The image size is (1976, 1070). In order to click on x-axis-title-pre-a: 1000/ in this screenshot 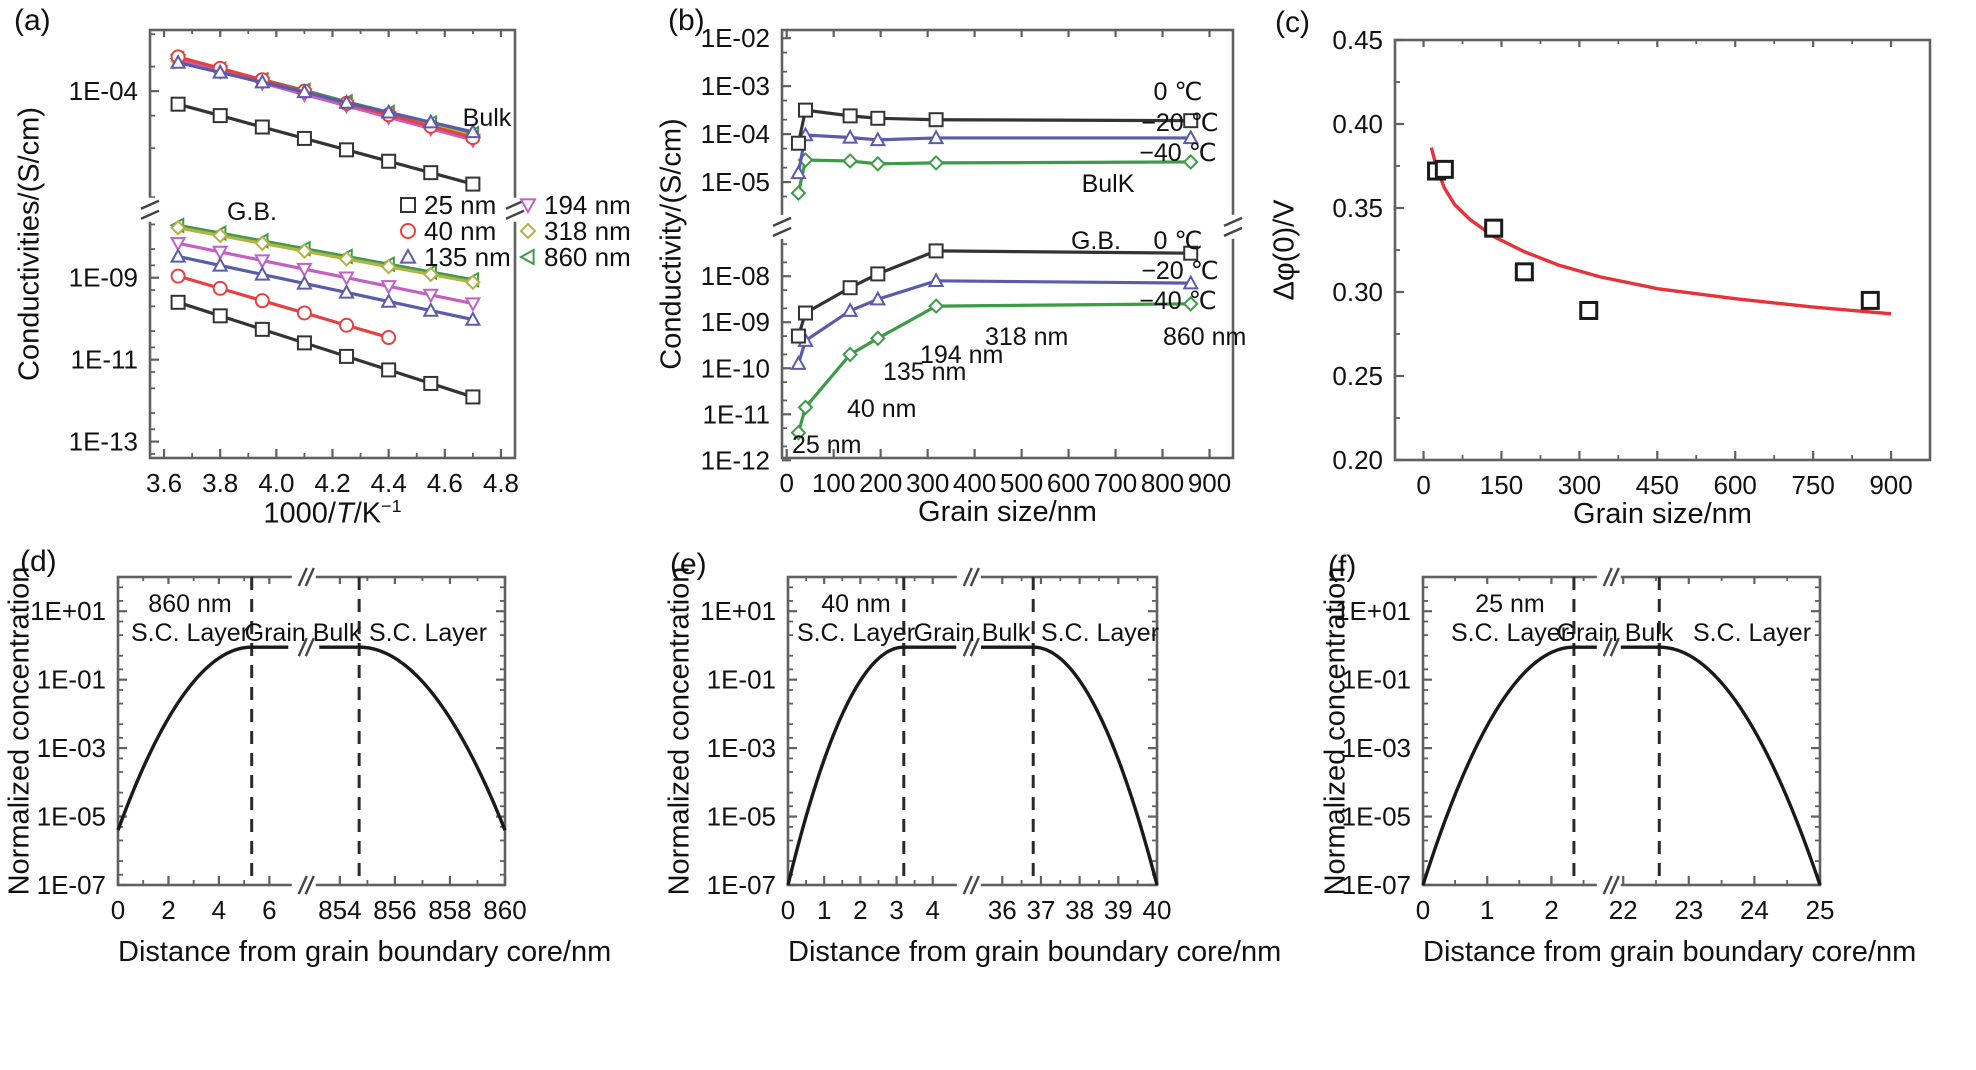, I will do `click(299, 513)`.